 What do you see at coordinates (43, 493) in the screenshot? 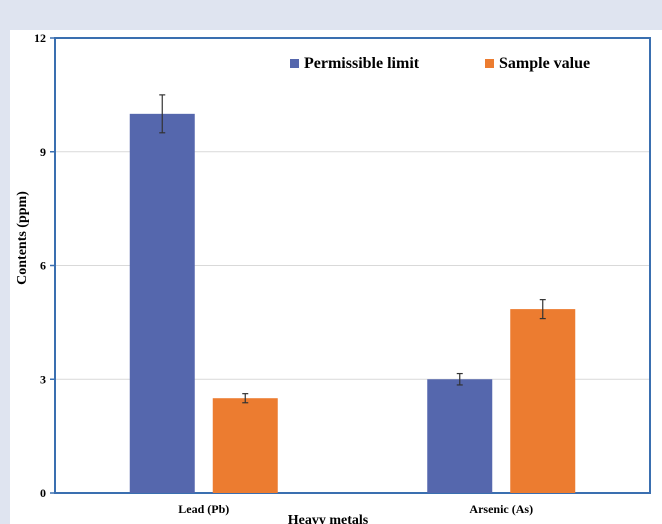
I see `y-tick-label: 0` at bounding box center [43, 493].